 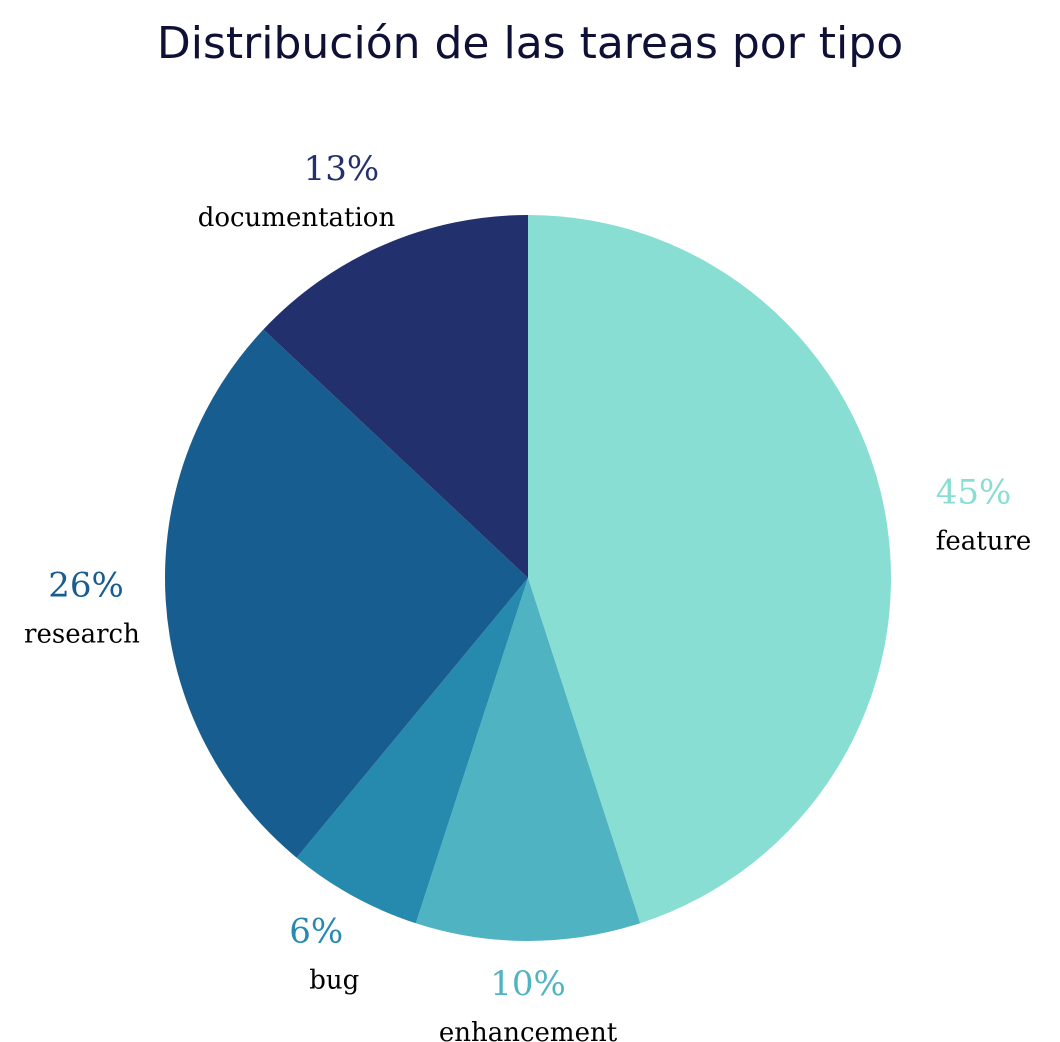 I want to click on slice-category-label-feature: feature, so click(x=984, y=542).